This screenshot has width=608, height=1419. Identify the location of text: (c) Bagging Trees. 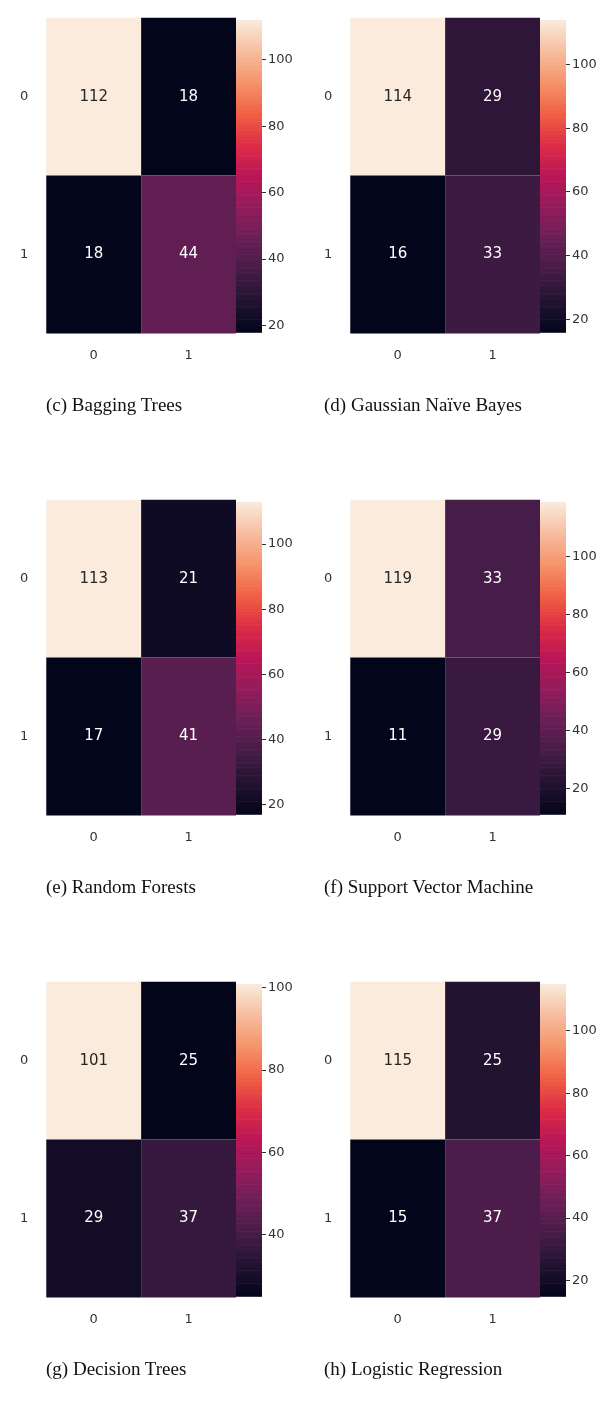
(115, 405).